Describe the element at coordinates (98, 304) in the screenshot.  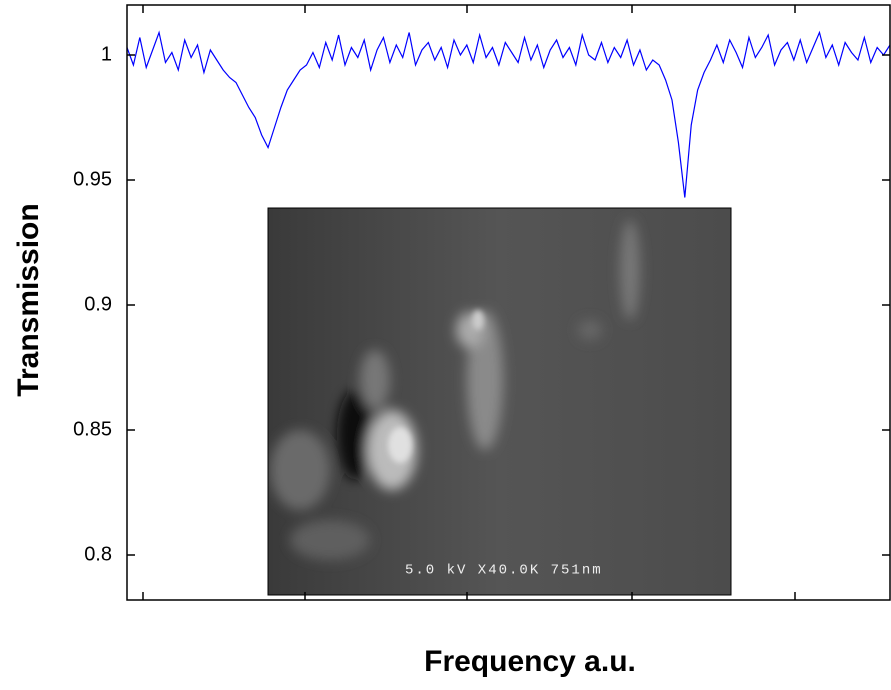
I see `y-tick-label: 0.9` at that location.